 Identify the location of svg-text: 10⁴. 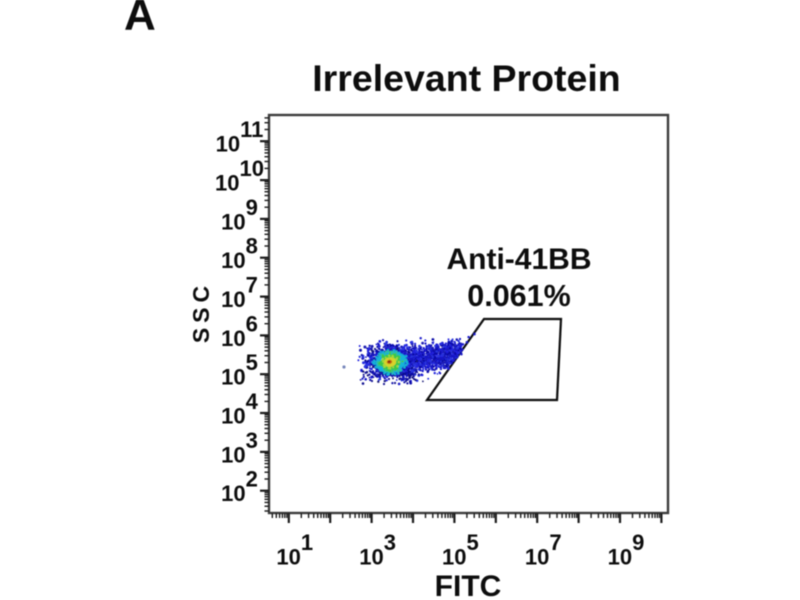
(239, 409).